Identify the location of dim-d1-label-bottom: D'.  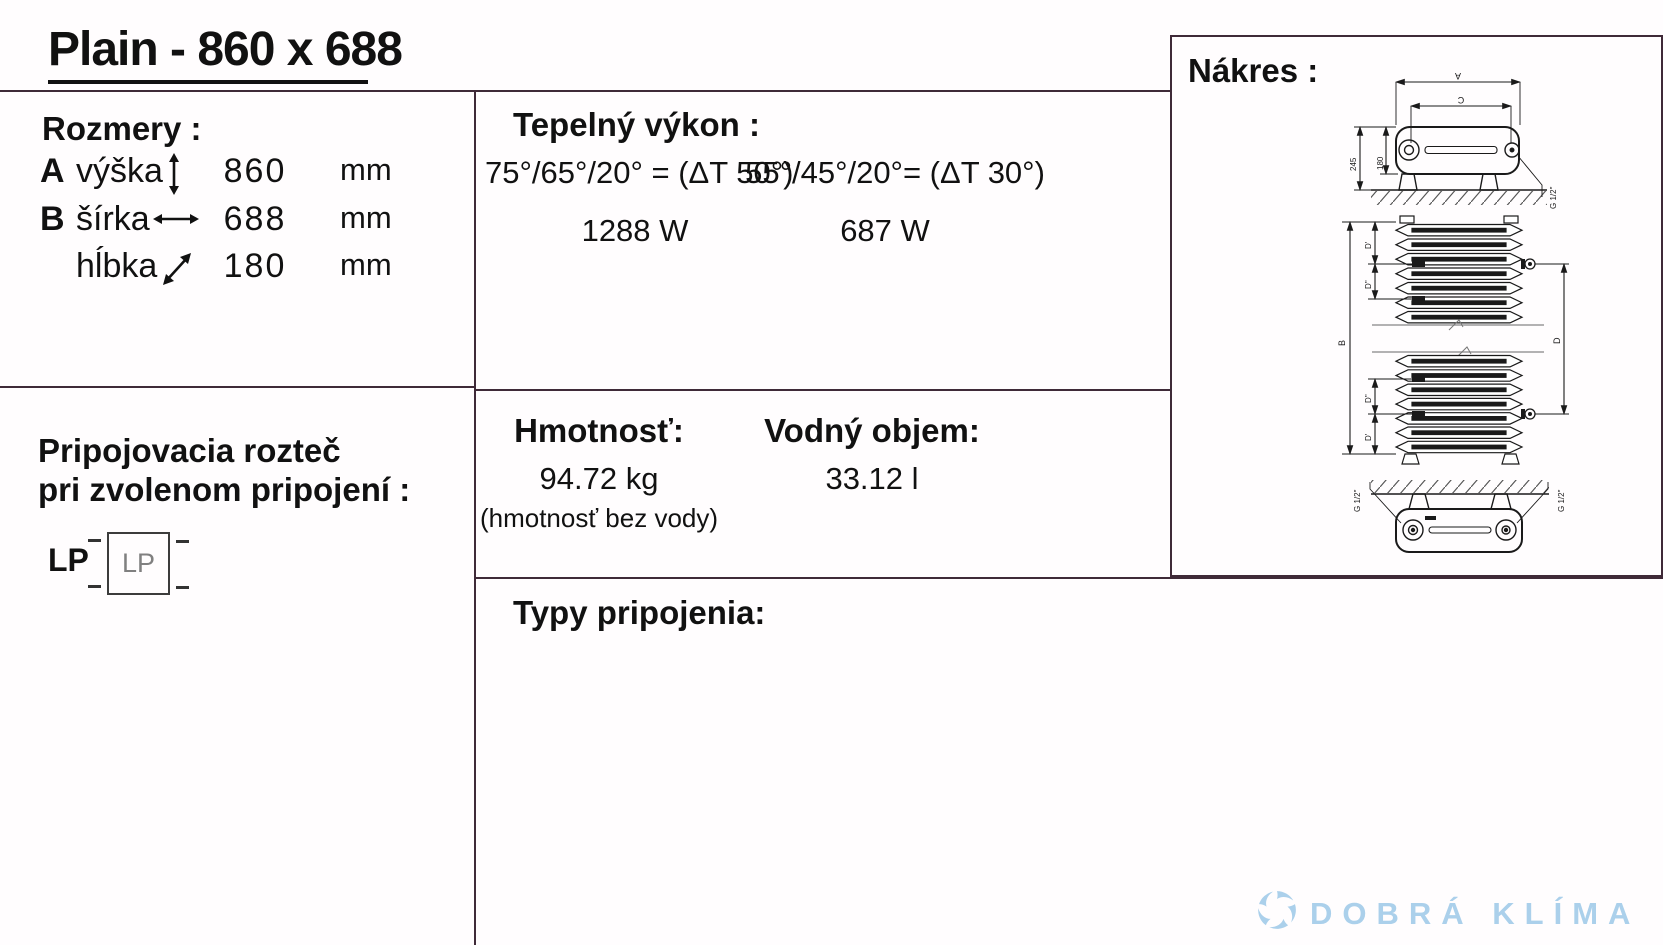
(1368, 437).